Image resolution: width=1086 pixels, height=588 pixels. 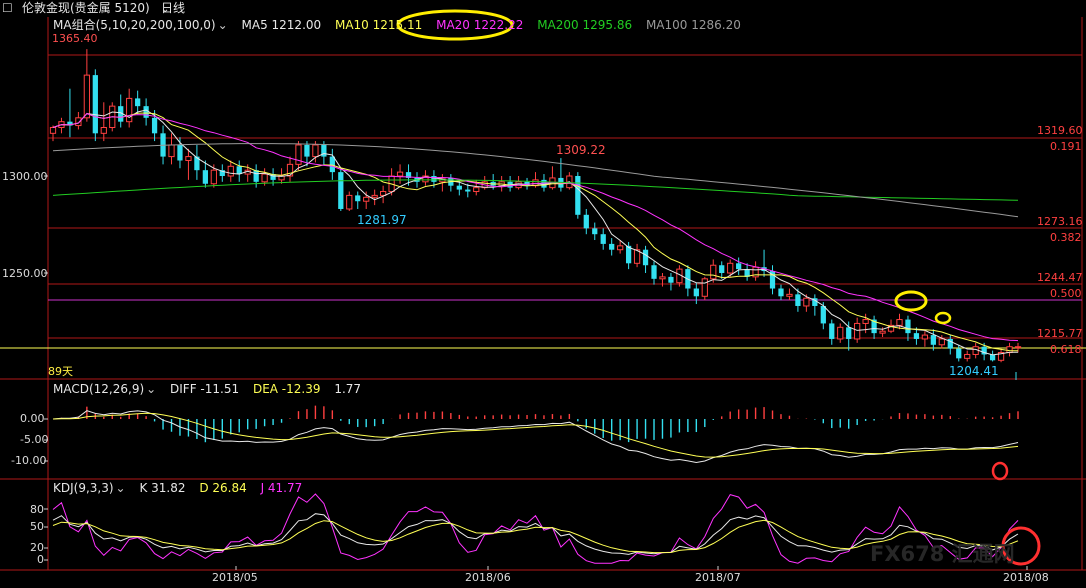 What do you see at coordinates (1026, 577) in the screenshot?
I see `x-label-aug: 2018/08` at bounding box center [1026, 577].